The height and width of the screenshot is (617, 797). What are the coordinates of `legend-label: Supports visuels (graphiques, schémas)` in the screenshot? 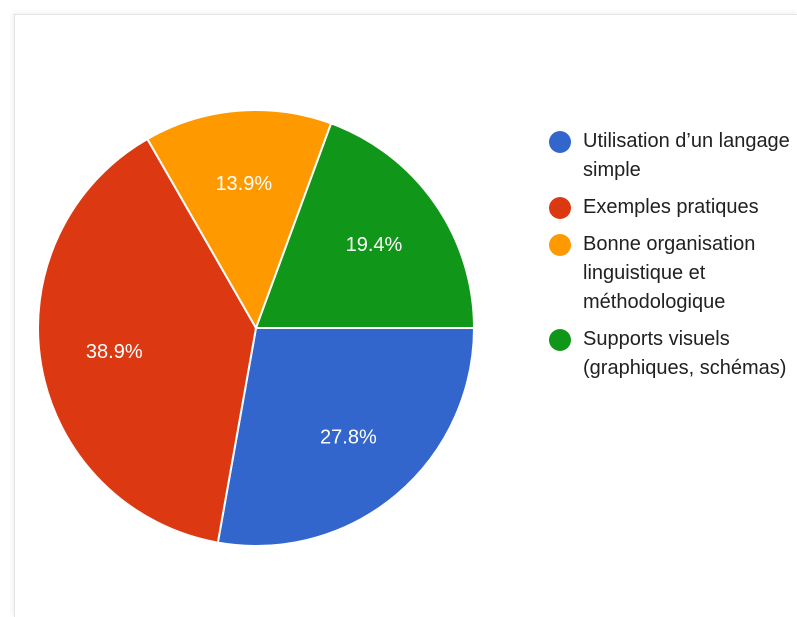 It's located at (685, 353).